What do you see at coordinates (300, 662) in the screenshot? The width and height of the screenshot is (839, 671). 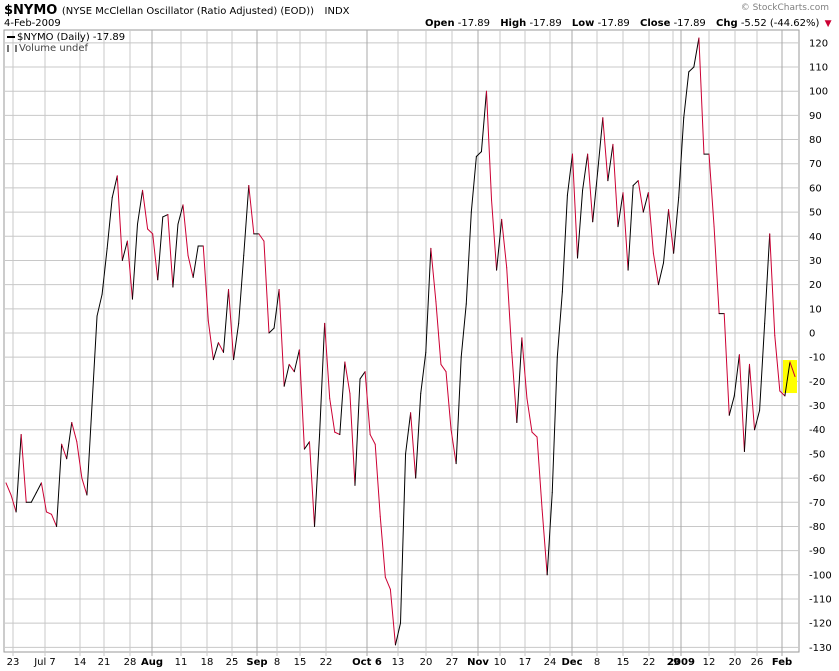 I see `x-tick-label: 15` at bounding box center [300, 662].